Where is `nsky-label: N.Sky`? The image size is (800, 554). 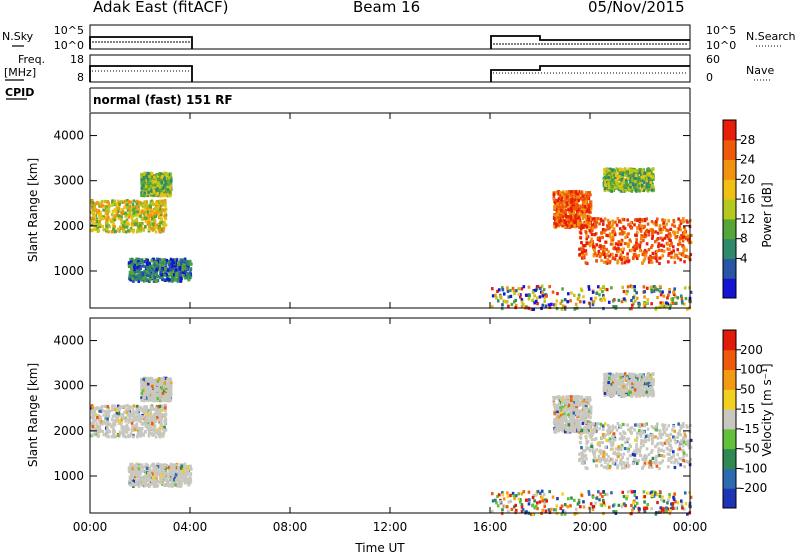
nsky-label: N.Sky is located at coordinates (18, 36).